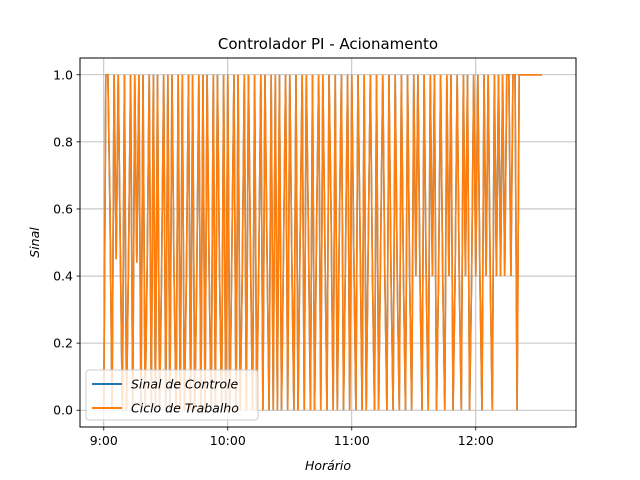  I want to click on y-tick-label: 0.0, so click(63, 410).